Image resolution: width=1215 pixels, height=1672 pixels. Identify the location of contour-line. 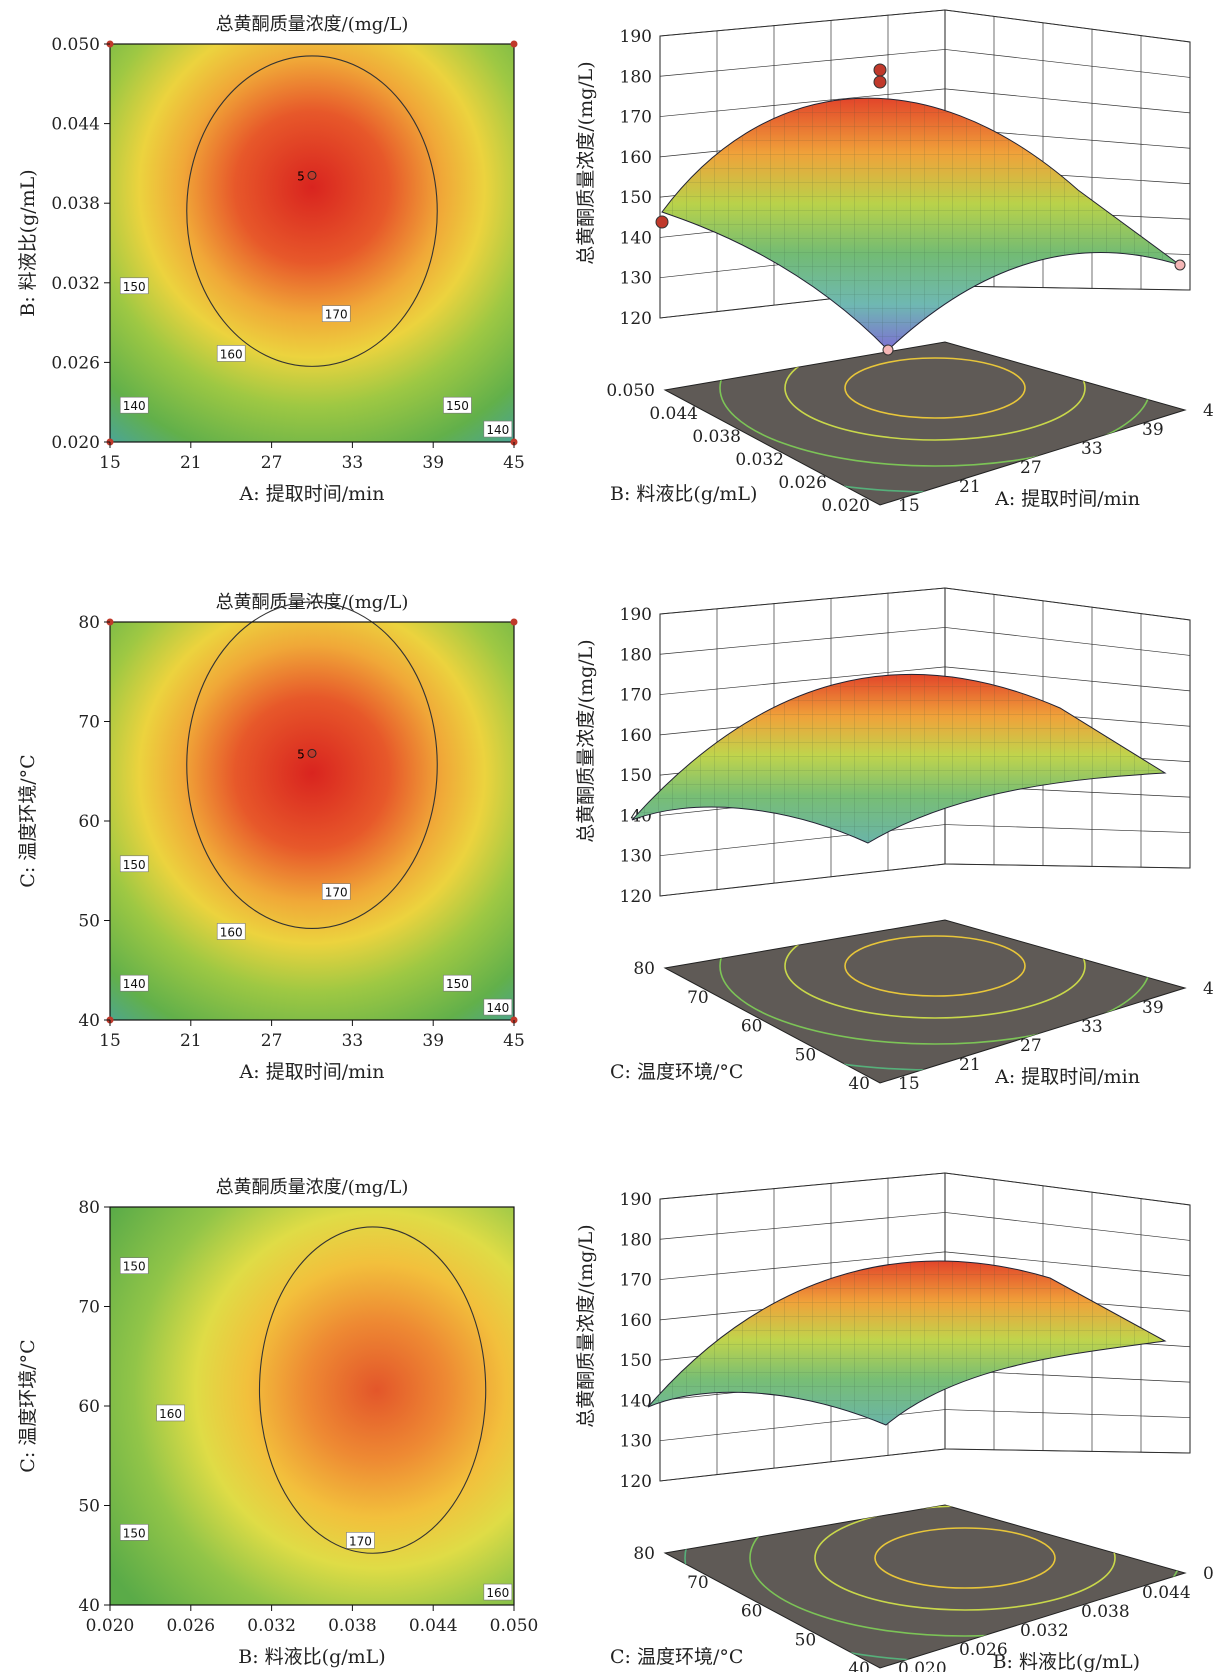
(312, 211).